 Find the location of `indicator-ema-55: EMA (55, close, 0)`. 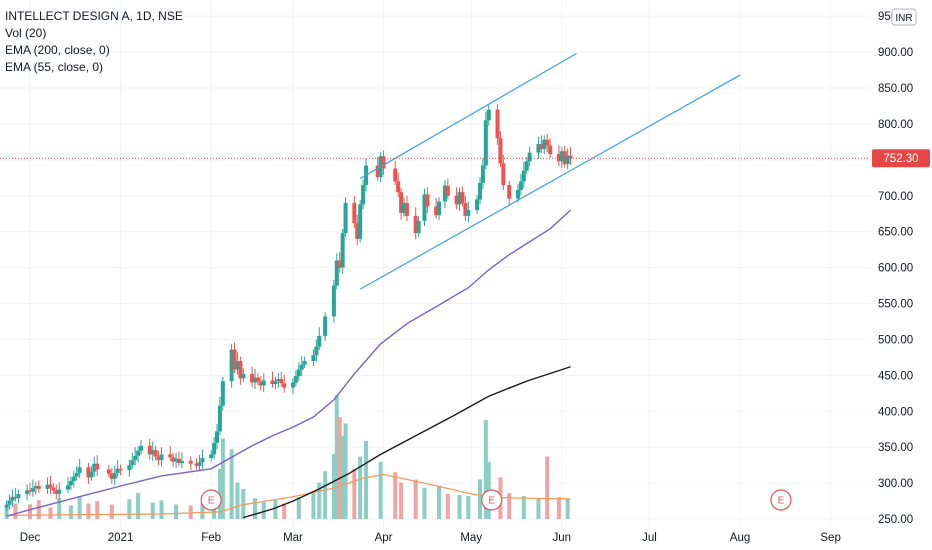

indicator-ema-55: EMA (55, close, 0) is located at coordinates (54, 67).